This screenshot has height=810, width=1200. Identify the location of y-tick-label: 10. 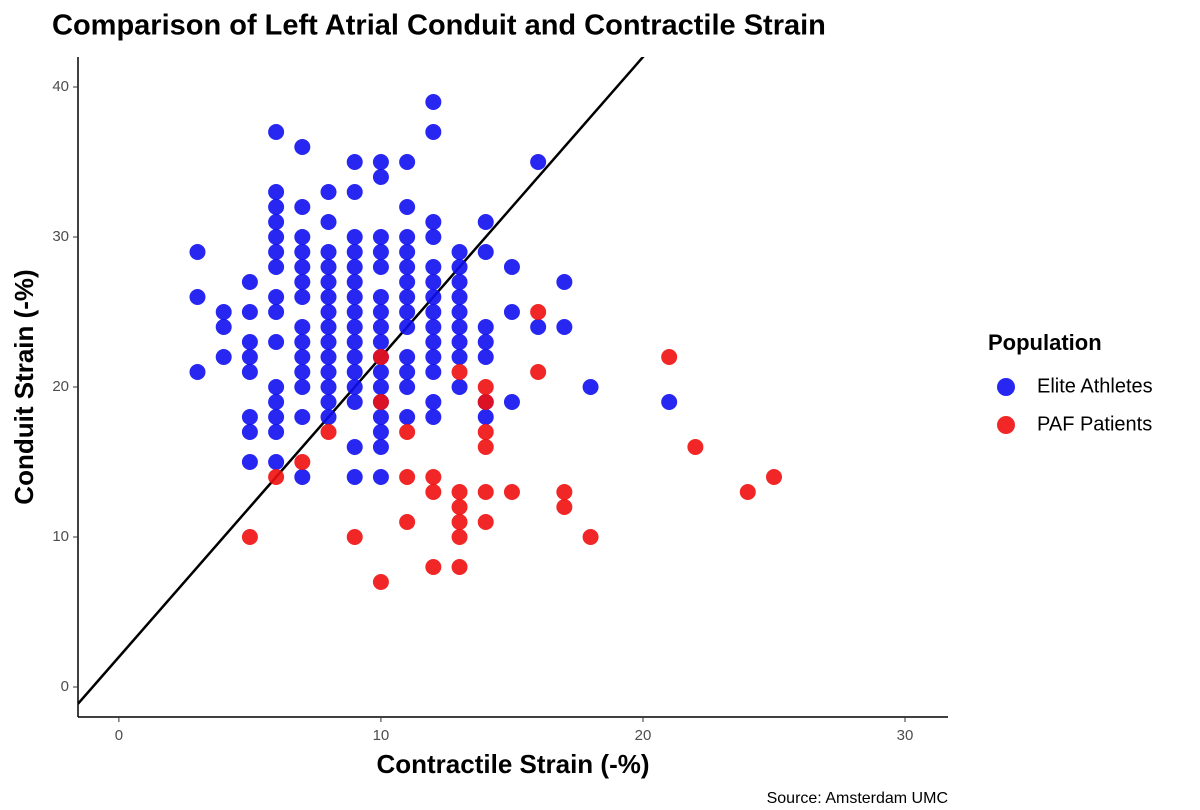
(60, 536).